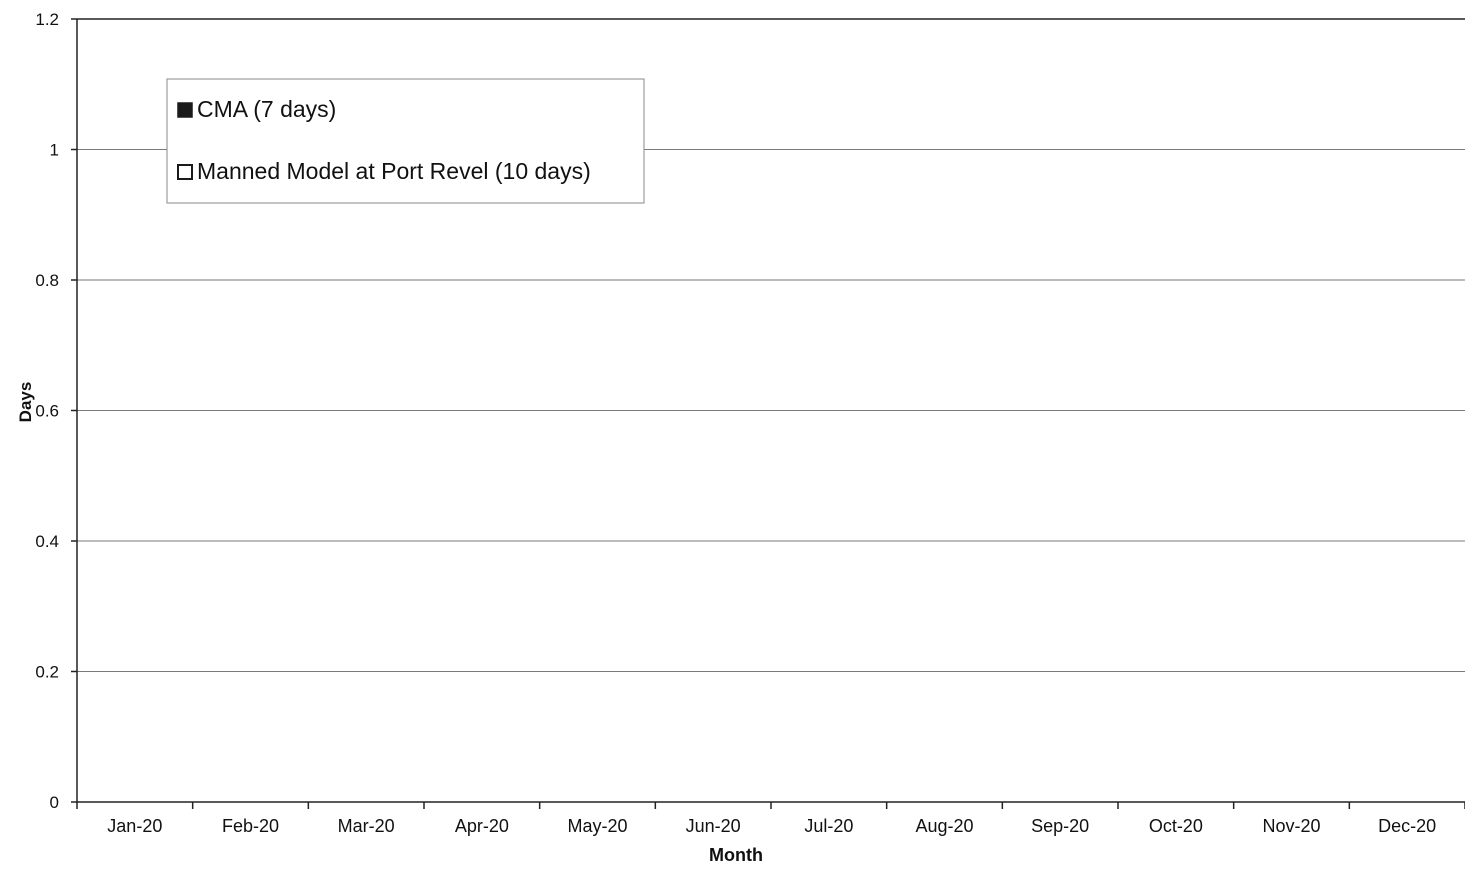 The height and width of the screenshot is (873, 1465). What do you see at coordinates (54, 150) in the screenshot?
I see `y-tick-label: 1` at bounding box center [54, 150].